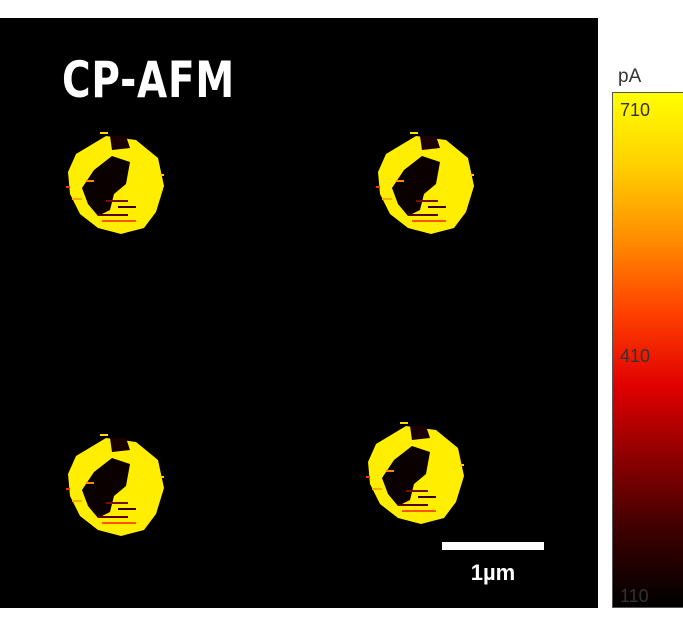 The width and height of the screenshot is (683, 626). What do you see at coordinates (493, 572) in the screenshot?
I see `scale-bar-label: 1µm` at bounding box center [493, 572].